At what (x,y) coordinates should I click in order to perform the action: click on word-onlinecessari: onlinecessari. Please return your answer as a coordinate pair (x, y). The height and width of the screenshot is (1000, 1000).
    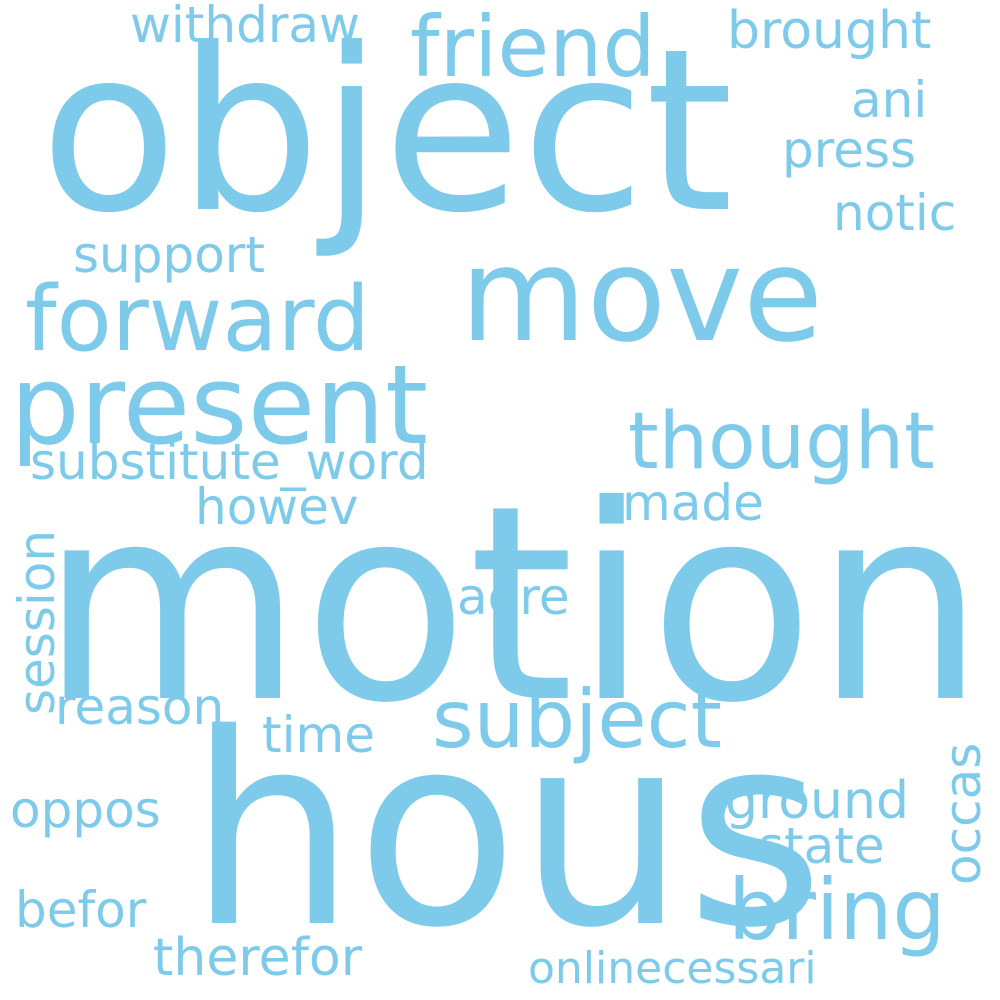
    Looking at the image, I should click on (672, 968).